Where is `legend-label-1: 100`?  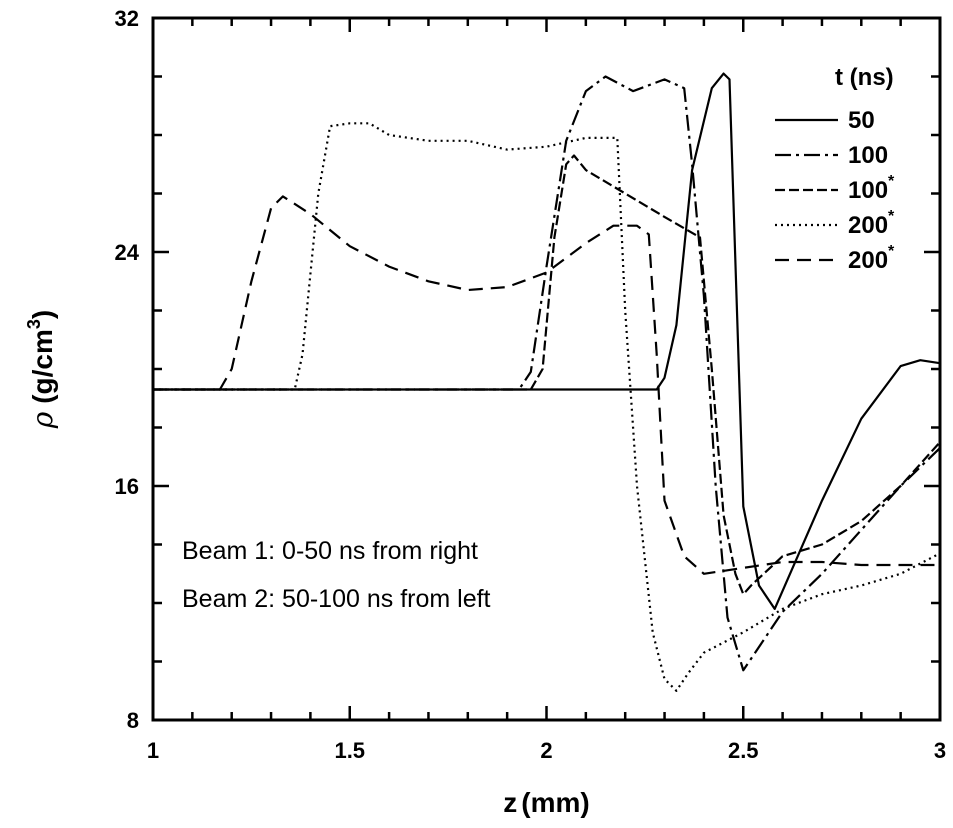
legend-label-1: 100 is located at coordinates (868, 155).